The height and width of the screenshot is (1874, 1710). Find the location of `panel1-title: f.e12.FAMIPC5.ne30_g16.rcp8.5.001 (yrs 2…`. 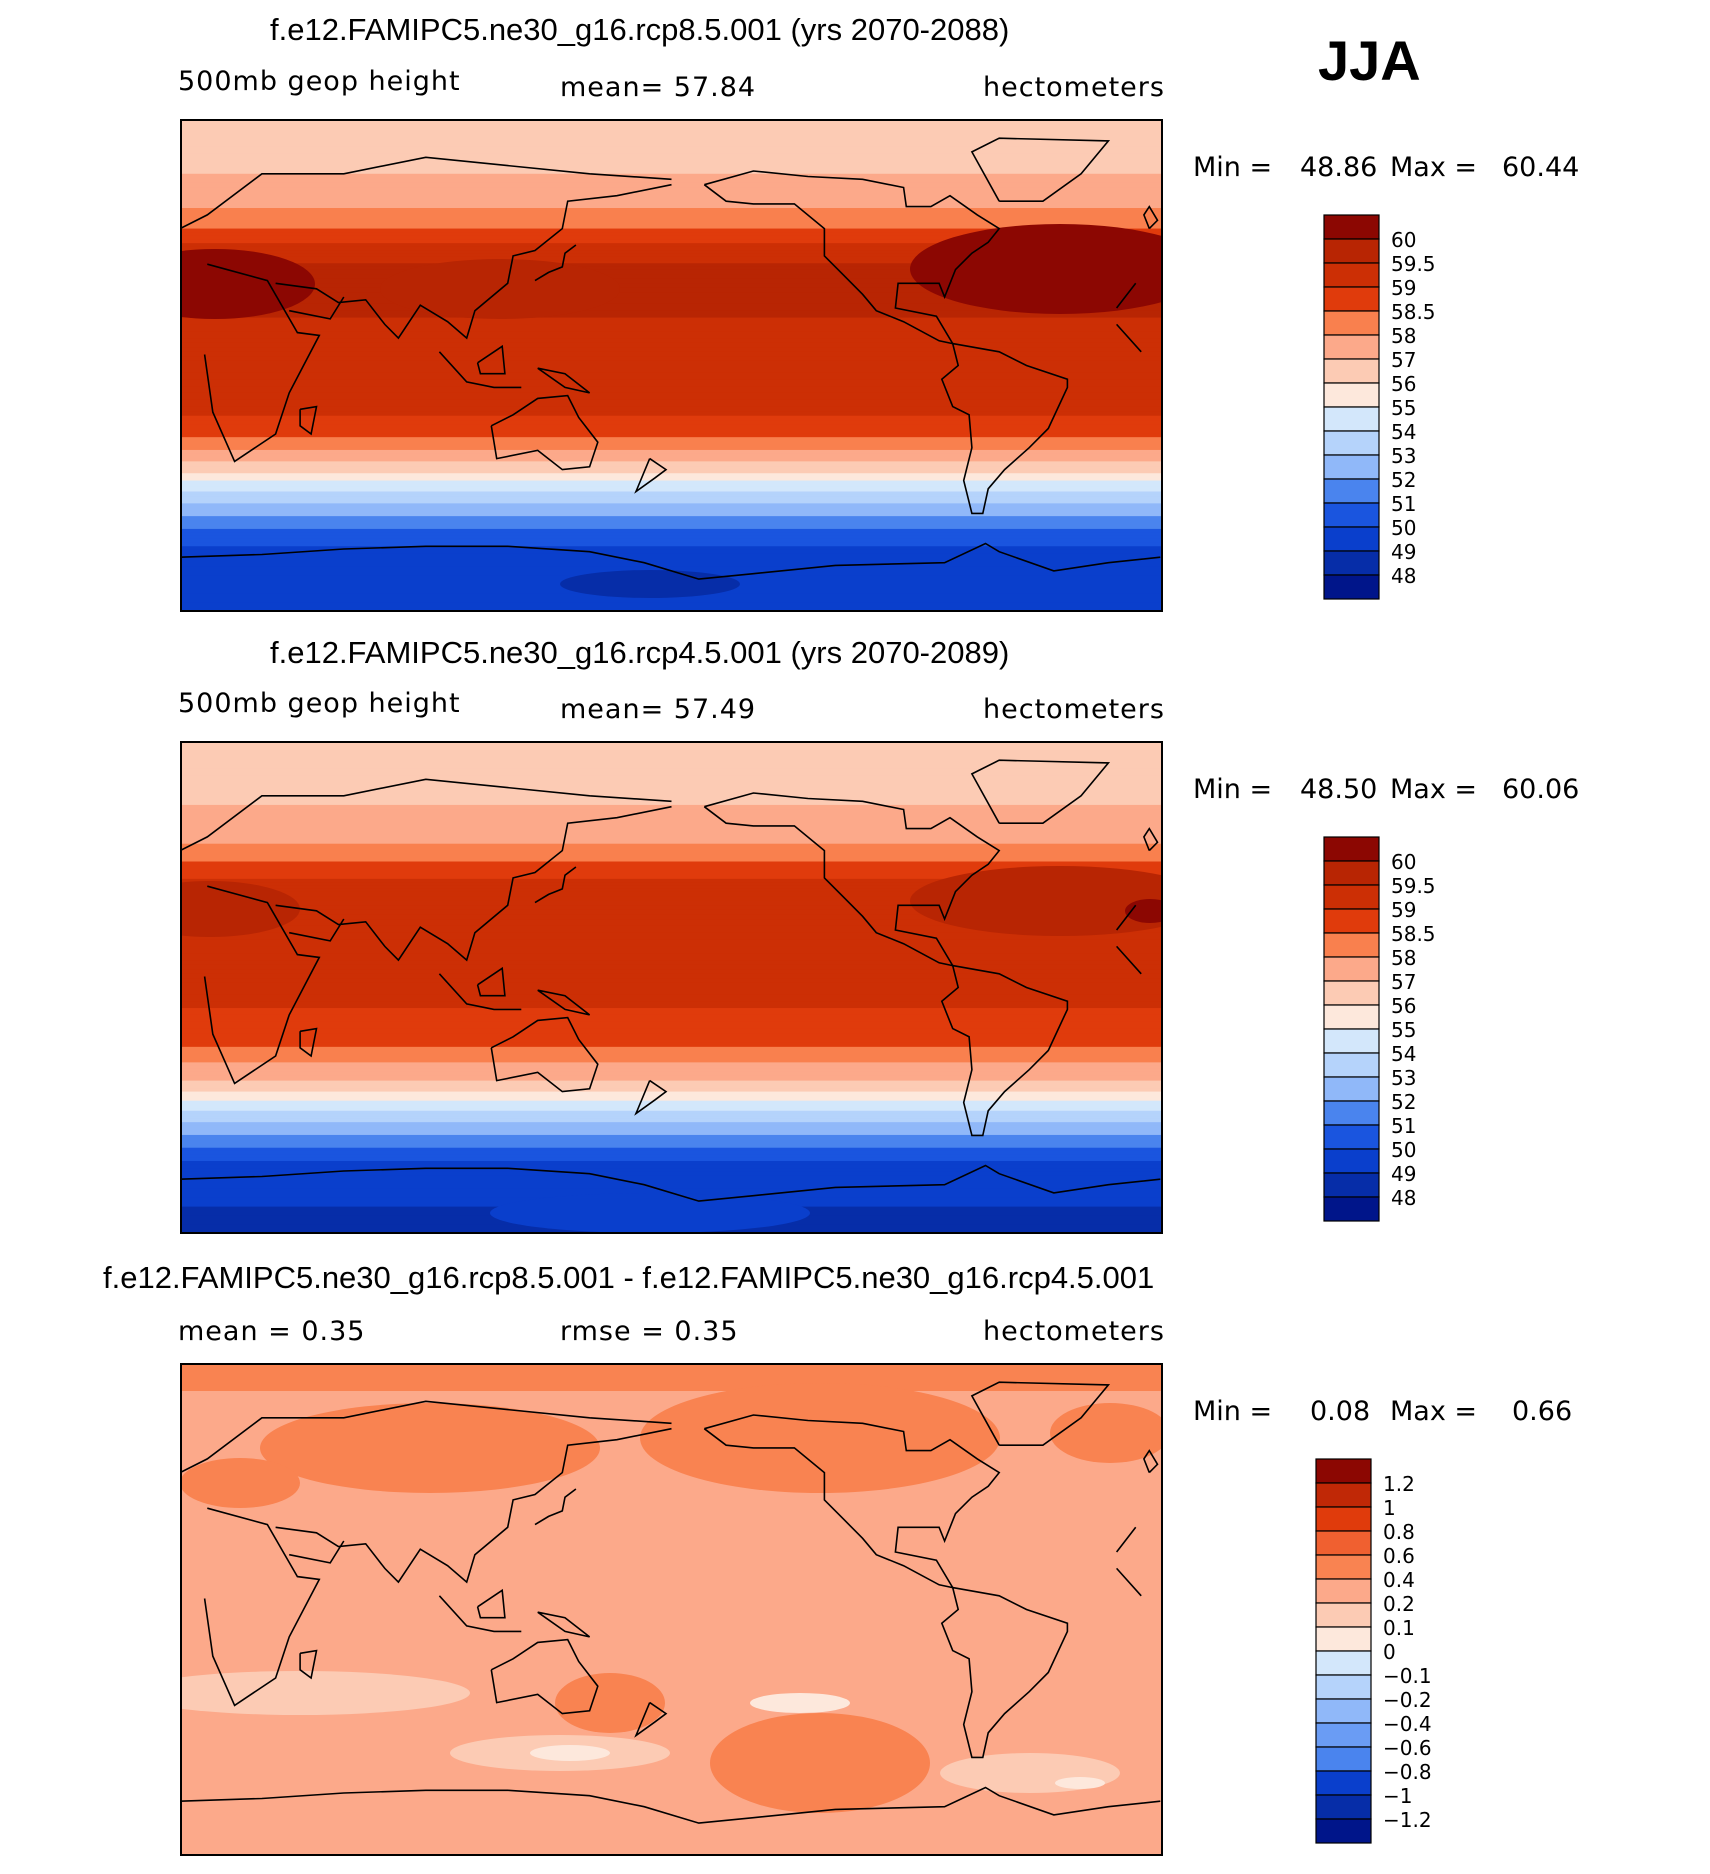

panel1-title: f.e12.FAMIPC5.ne30_g16.rcp8.5.001 (yrs 2… is located at coordinates (640, 29).